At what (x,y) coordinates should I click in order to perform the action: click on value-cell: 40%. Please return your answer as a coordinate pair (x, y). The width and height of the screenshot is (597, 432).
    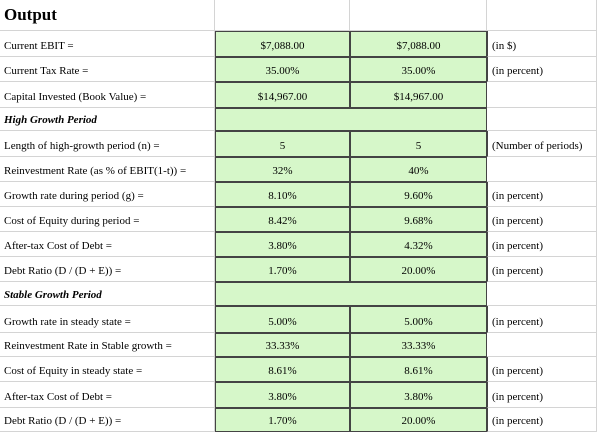
    Looking at the image, I should click on (418, 169).